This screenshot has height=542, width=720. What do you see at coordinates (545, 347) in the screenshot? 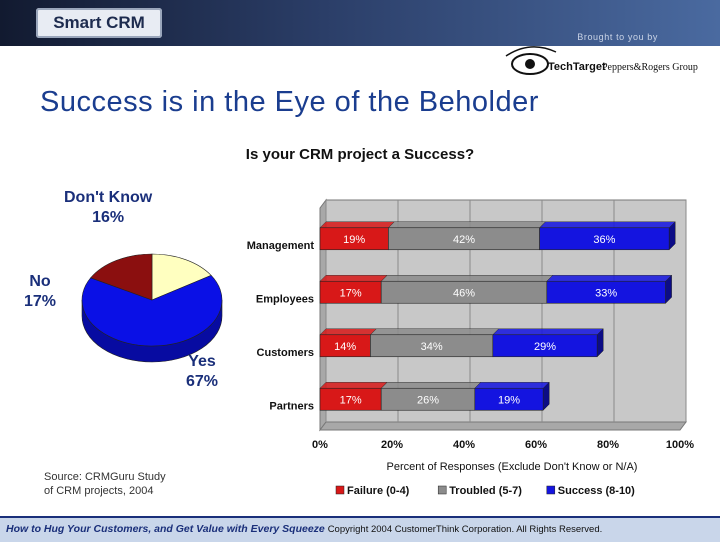
I see `bar-data-label: 29%` at bounding box center [545, 347].